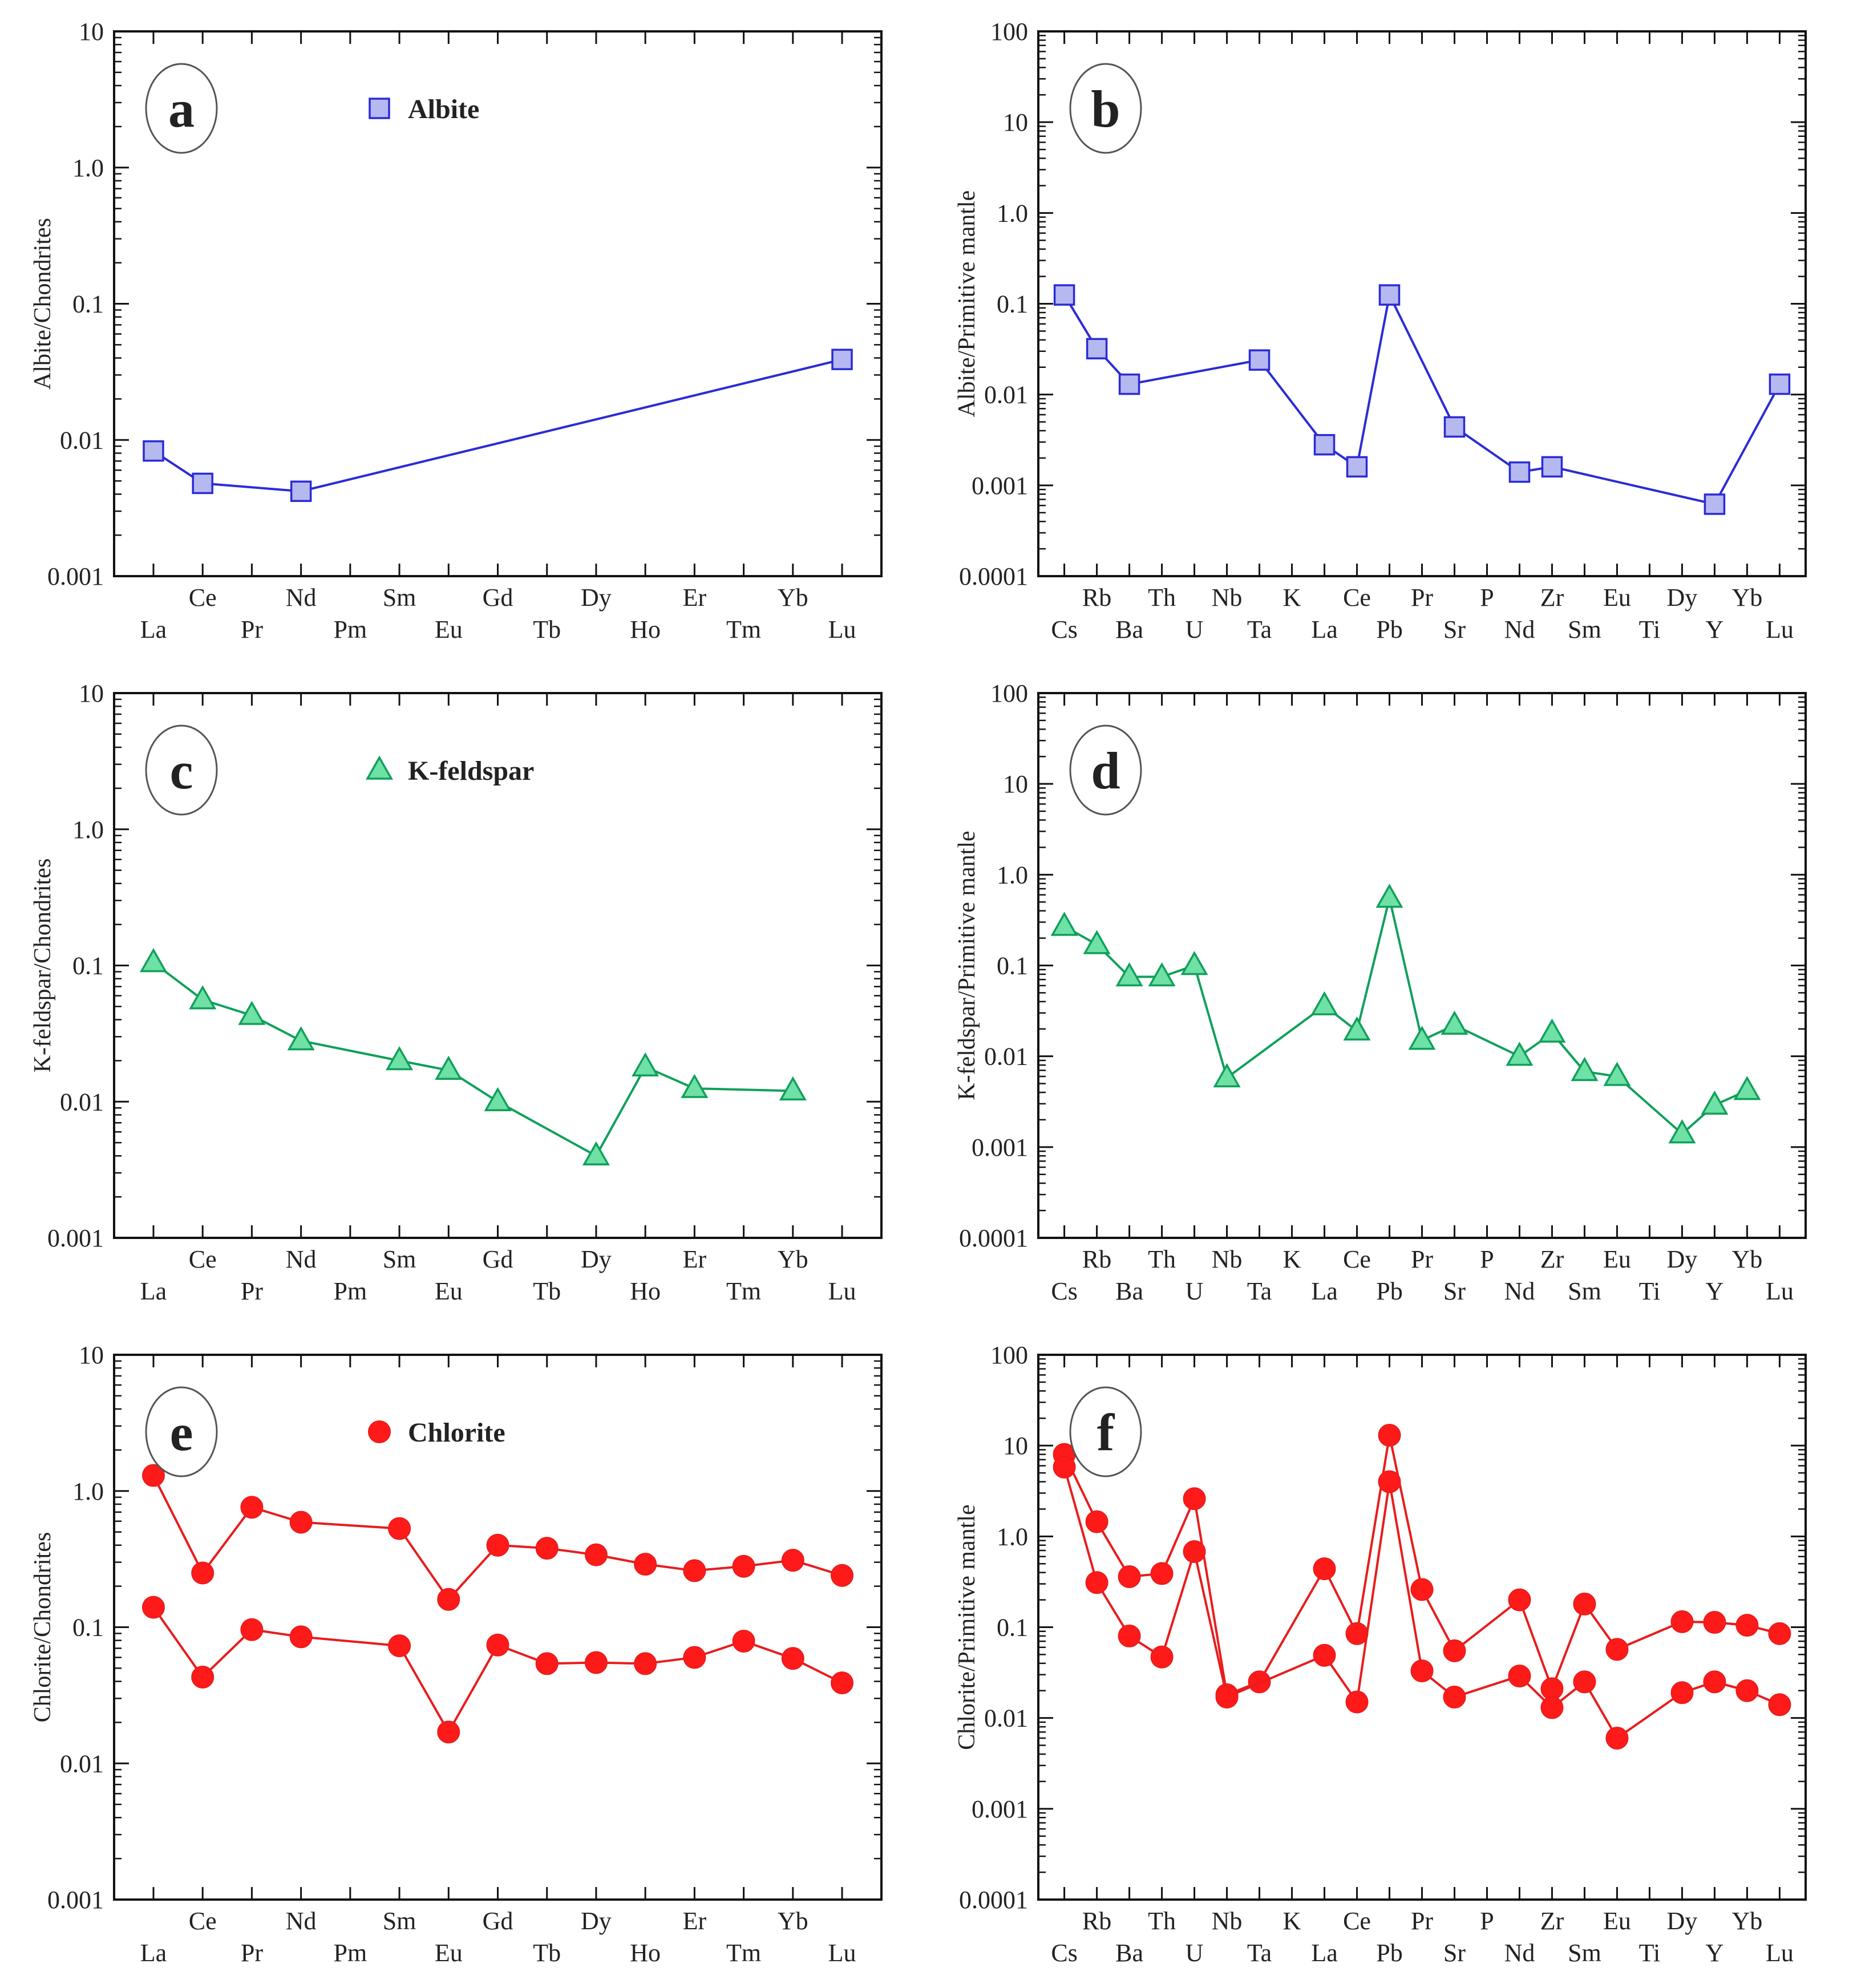 The image size is (1849, 1988). Describe the element at coordinates (1129, 1953) in the screenshot. I see `x-tick-label: Ba` at that location.